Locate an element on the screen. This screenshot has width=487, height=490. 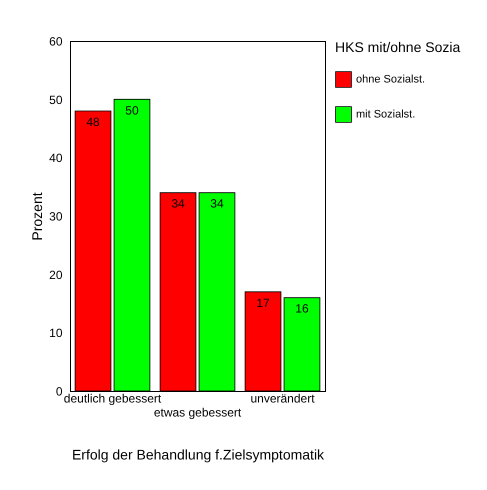
data-label: 48 is located at coordinates (93, 122).